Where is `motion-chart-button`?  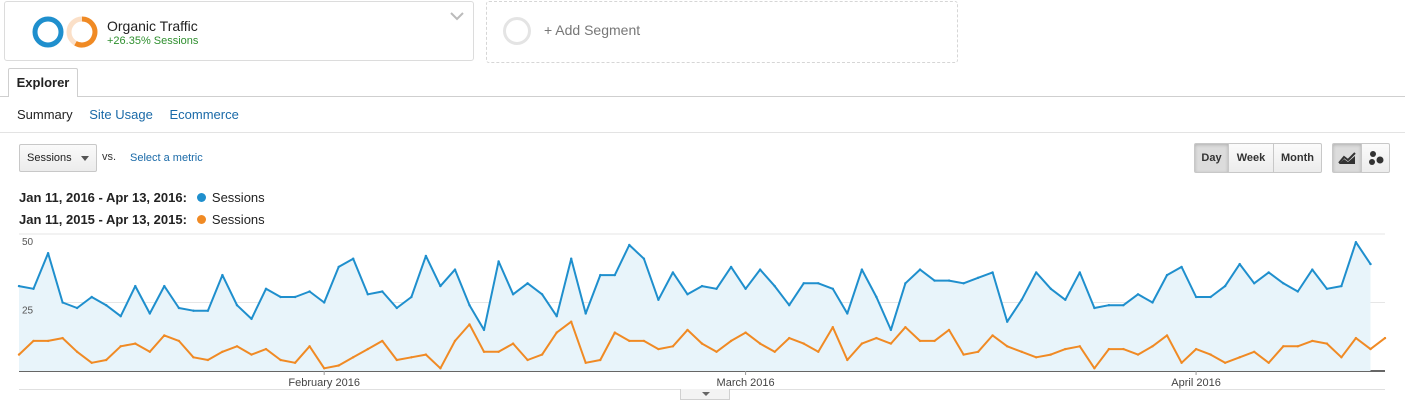 motion-chart-button is located at coordinates (1376, 158).